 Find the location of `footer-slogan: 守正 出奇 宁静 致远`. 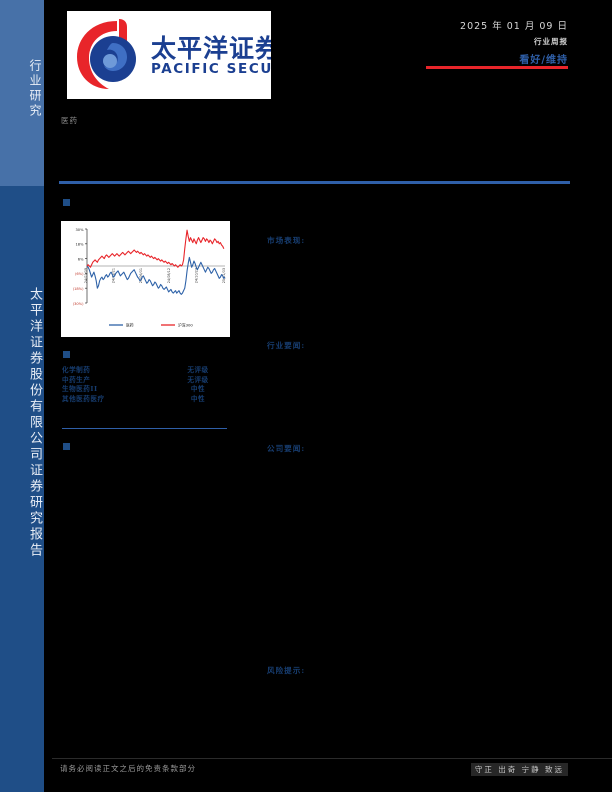

footer-slogan: 守正 出奇 宁静 致远 is located at coordinates (519, 769).